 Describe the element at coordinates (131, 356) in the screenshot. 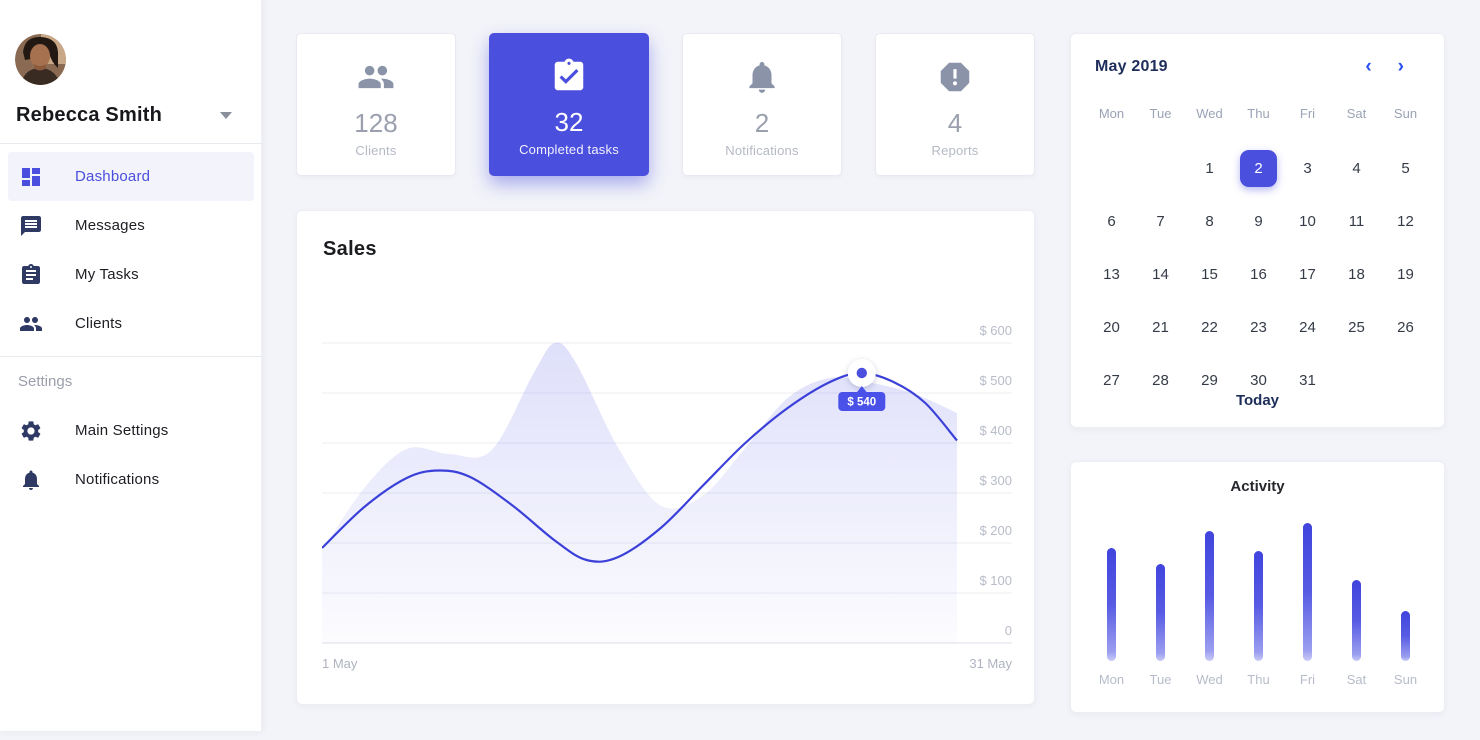

I see `divider` at that location.